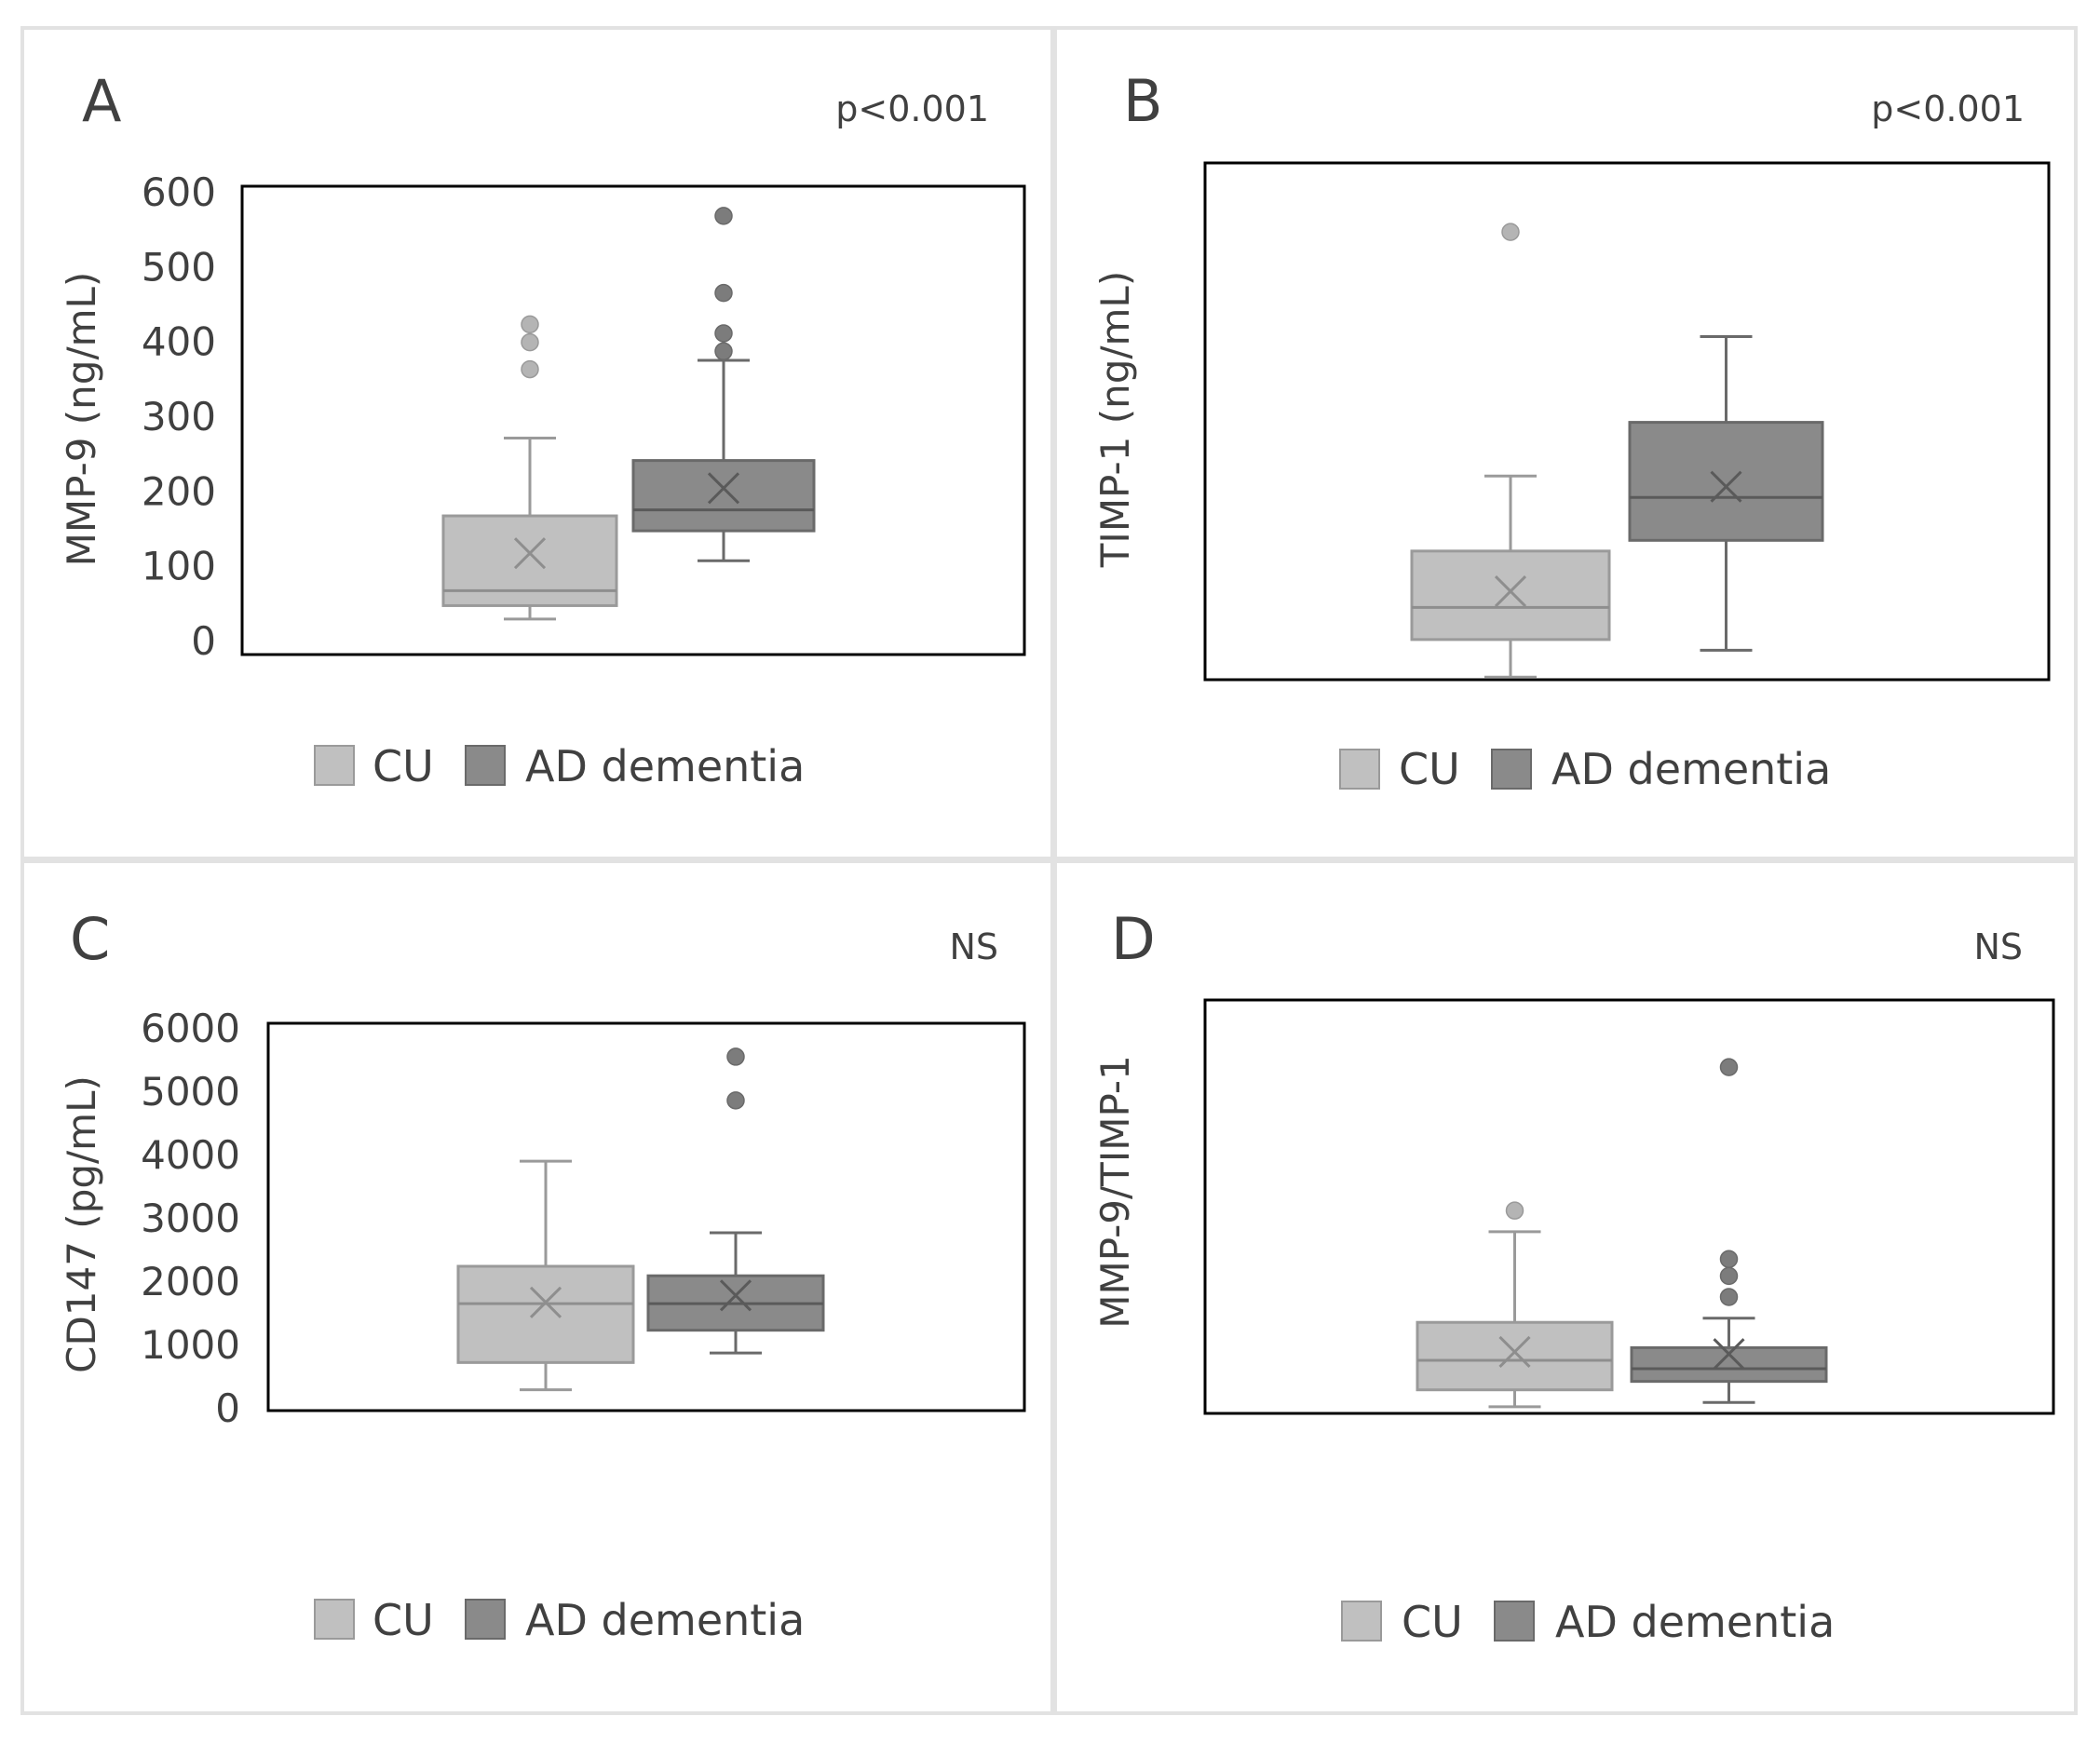  What do you see at coordinates (179, 267) in the screenshot?
I see `panel-a-y-tick-label: 500` at bounding box center [179, 267].